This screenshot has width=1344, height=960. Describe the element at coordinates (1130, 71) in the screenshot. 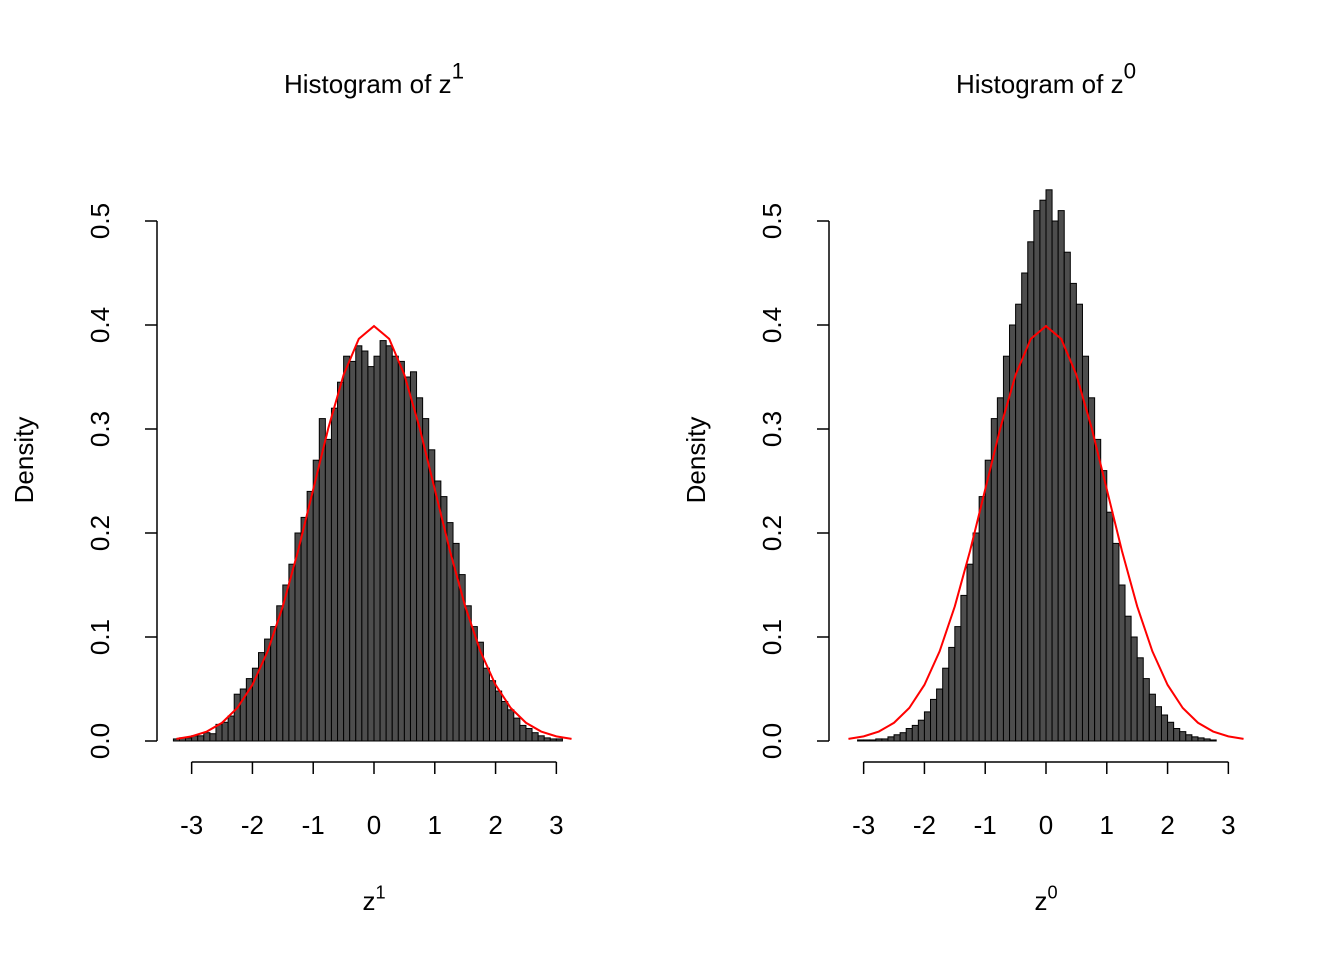

I see `chart-title-sup: 0` at that location.